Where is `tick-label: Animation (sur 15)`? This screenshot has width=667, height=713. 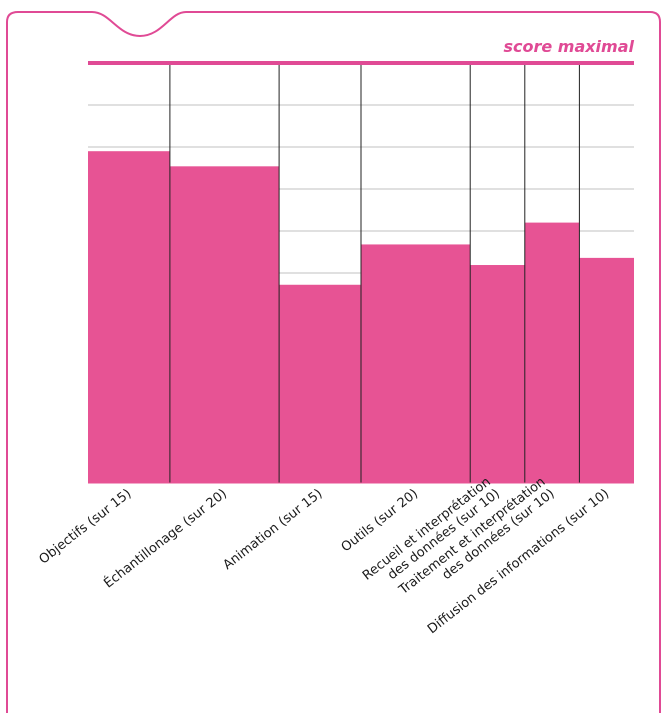
tick-label: Animation (sur 15) is located at coordinates (272, 529).